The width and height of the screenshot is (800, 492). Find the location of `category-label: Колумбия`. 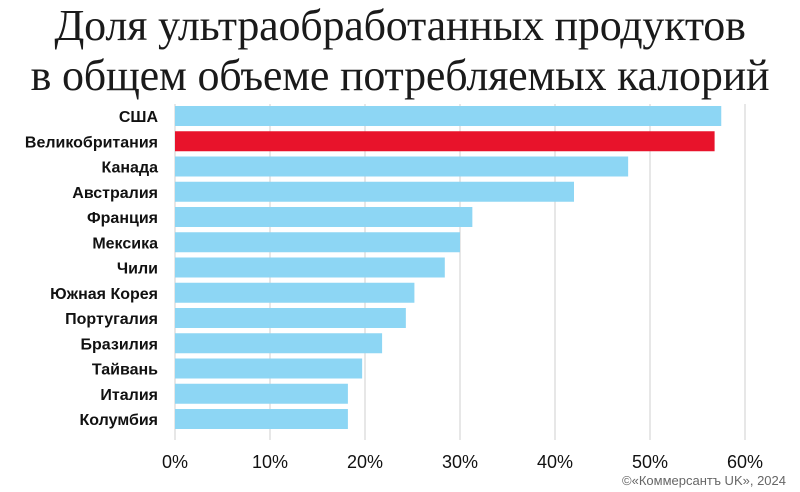

category-label: Колумбия is located at coordinates (119, 420).